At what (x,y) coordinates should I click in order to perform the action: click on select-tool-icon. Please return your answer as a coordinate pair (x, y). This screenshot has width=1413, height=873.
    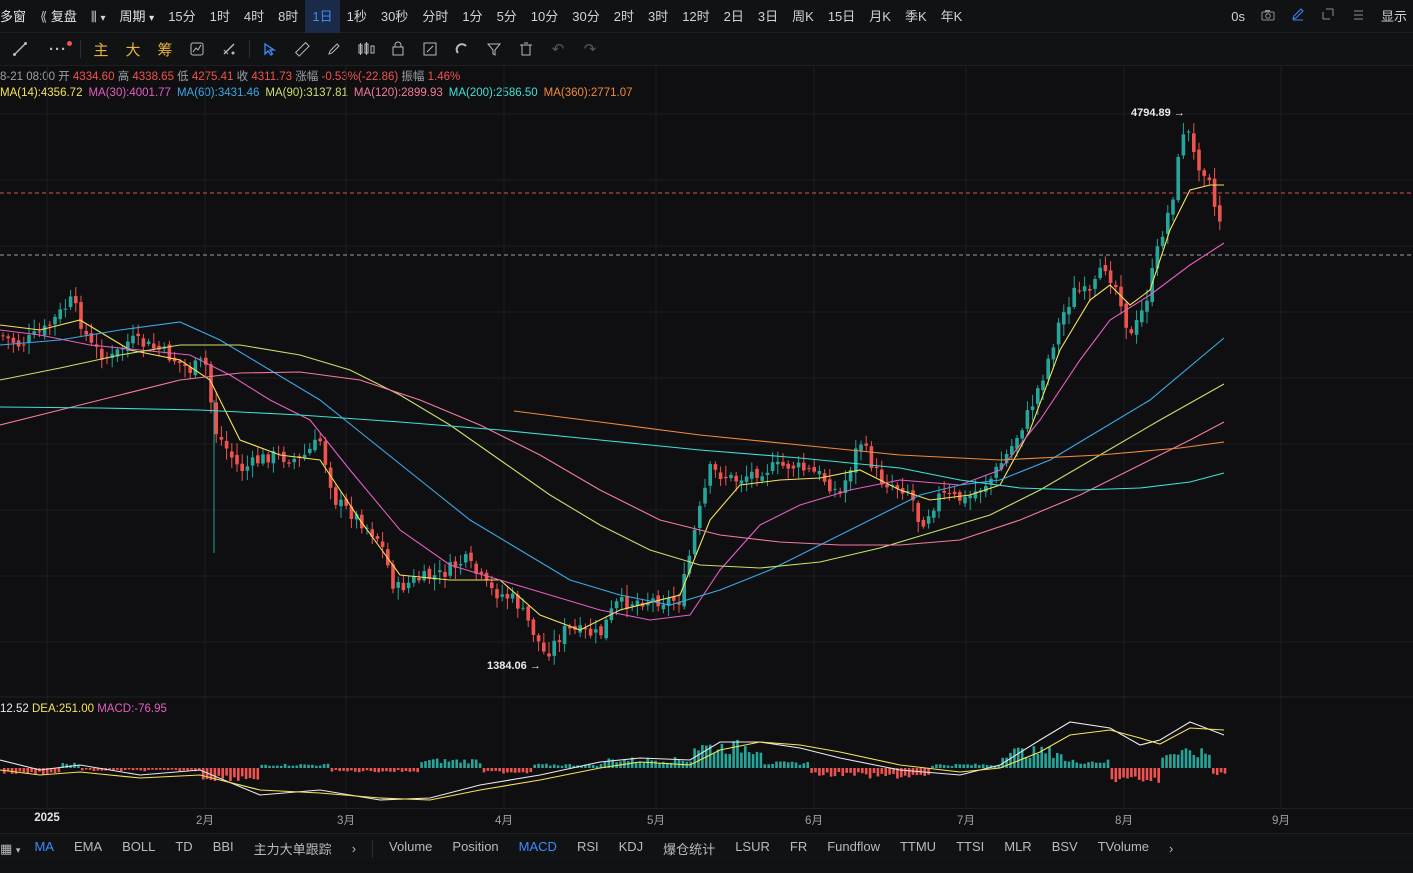
    Looking at the image, I should click on (270, 49).